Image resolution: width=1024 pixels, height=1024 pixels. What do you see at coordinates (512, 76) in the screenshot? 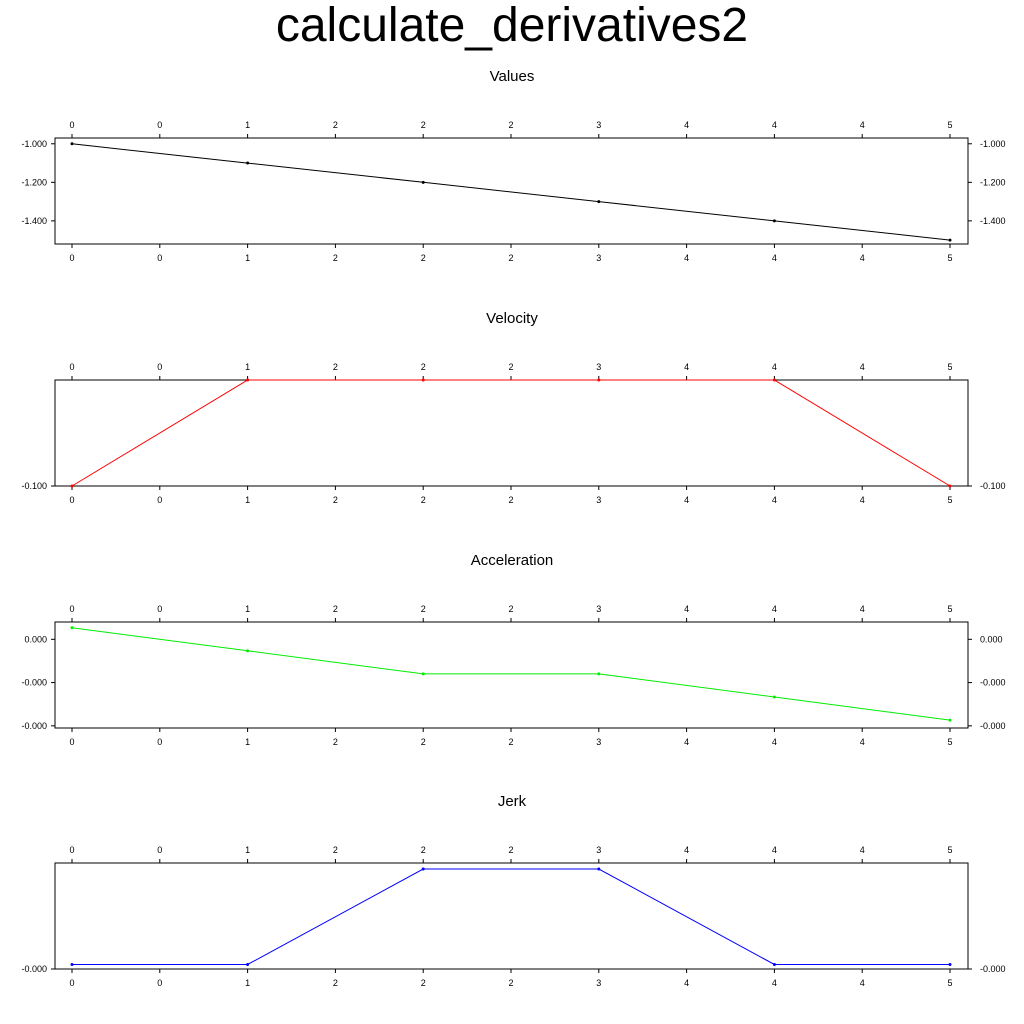
I see `chart-title: Values` at bounding box center [512, 76].